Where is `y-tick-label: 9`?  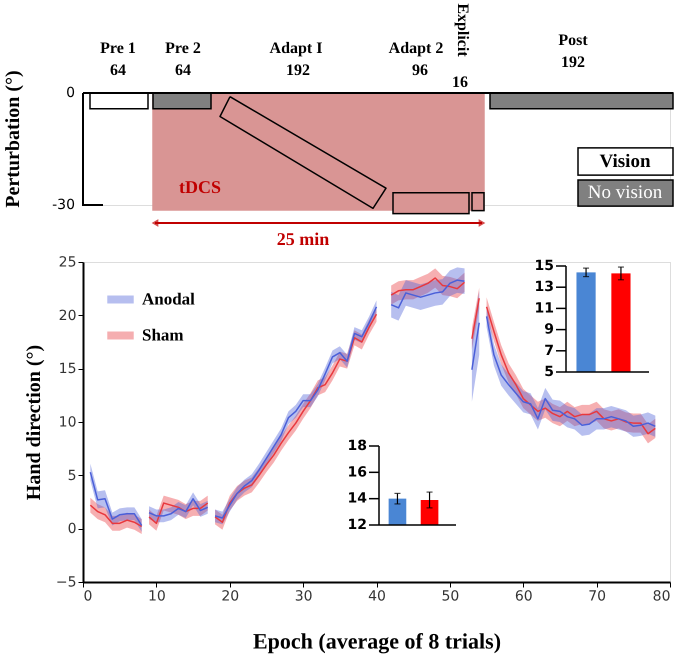
y-tick-label: 9 is located at coordinates (549, 330).